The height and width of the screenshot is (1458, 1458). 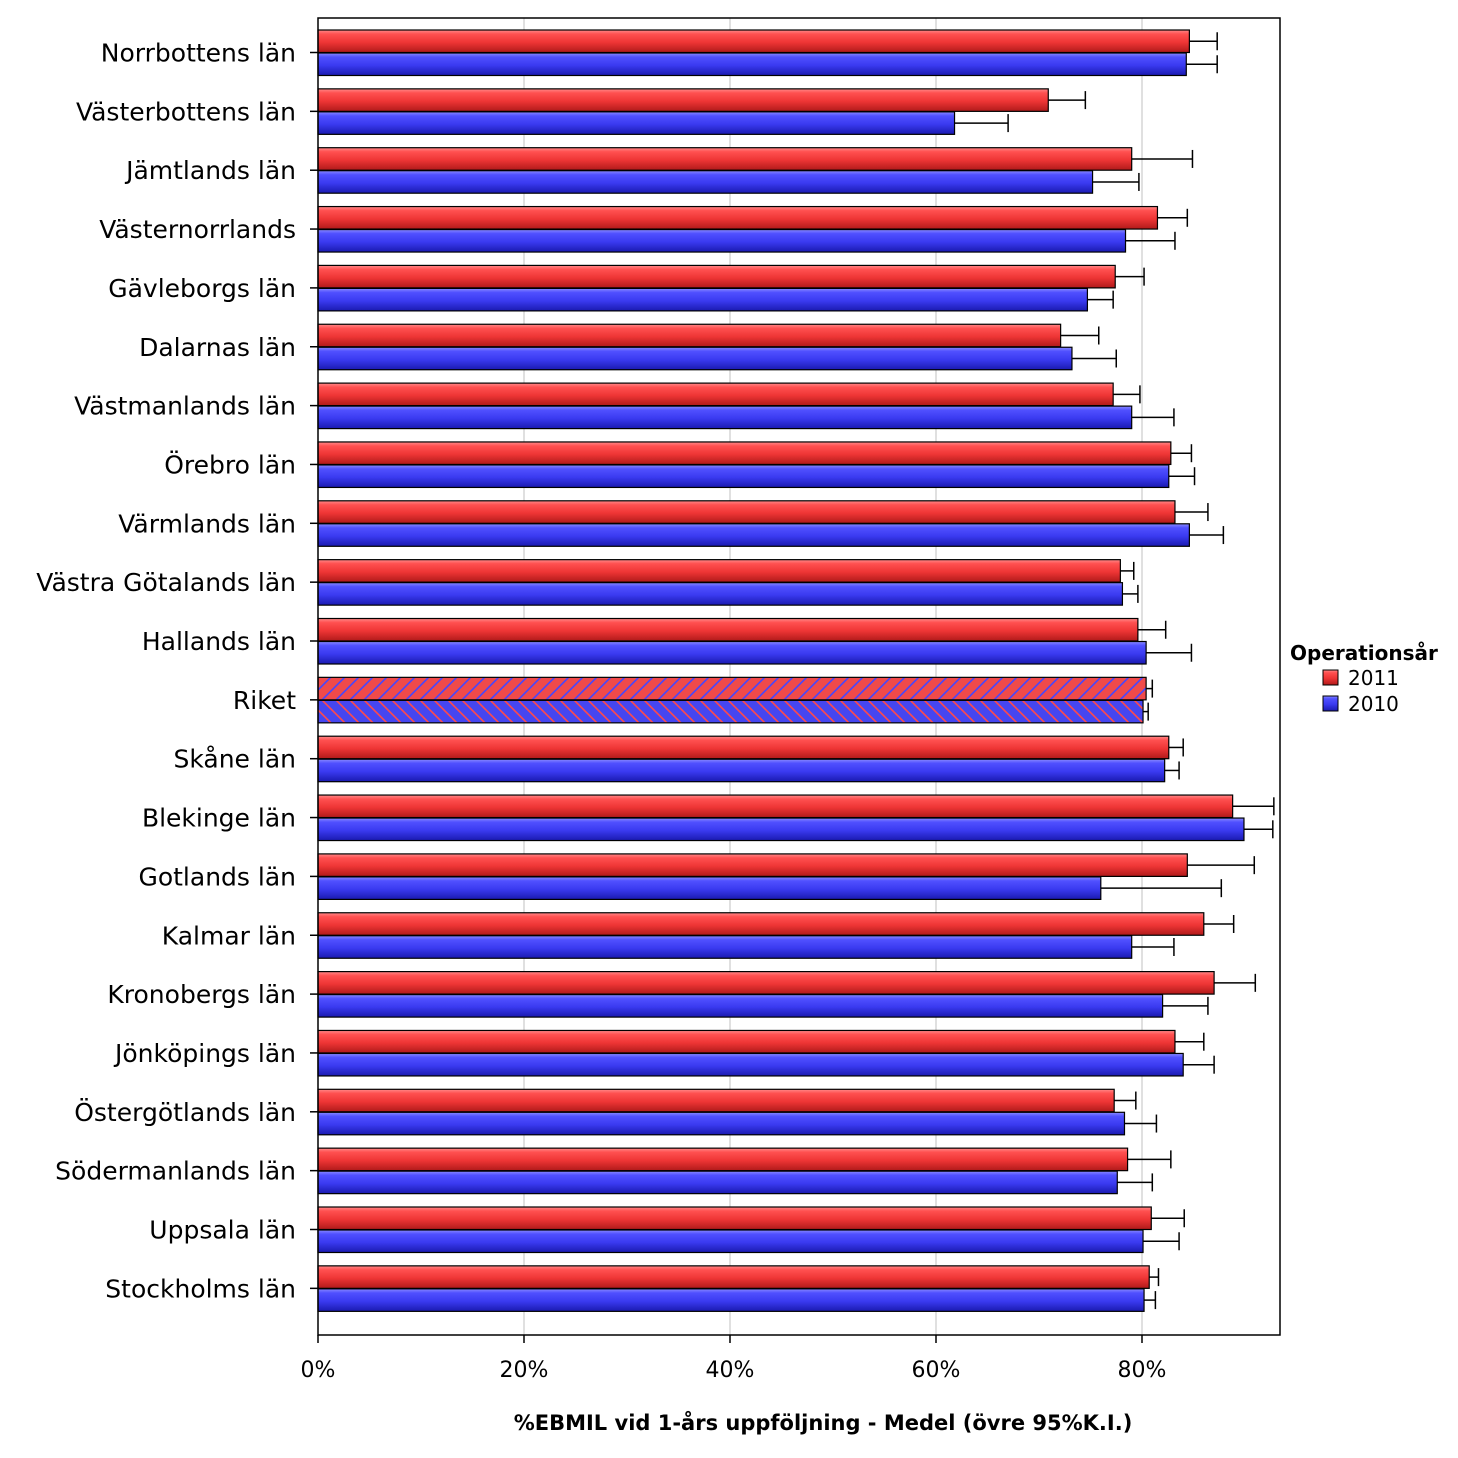 What do you see at coordinates (936, 1370) in the screenshot?
I see `x-tick-label-60: 60%` at bounding box center [936, 1370].